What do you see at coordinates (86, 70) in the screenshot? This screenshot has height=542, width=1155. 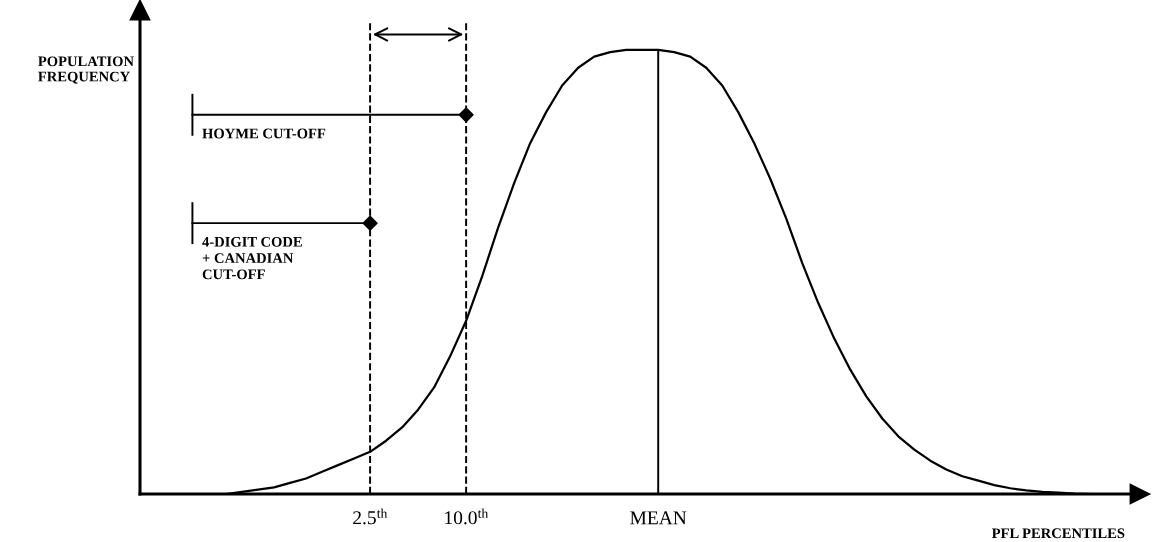 I see `text: POPULATION FREQUENCY` at bounding box center [86, 70].